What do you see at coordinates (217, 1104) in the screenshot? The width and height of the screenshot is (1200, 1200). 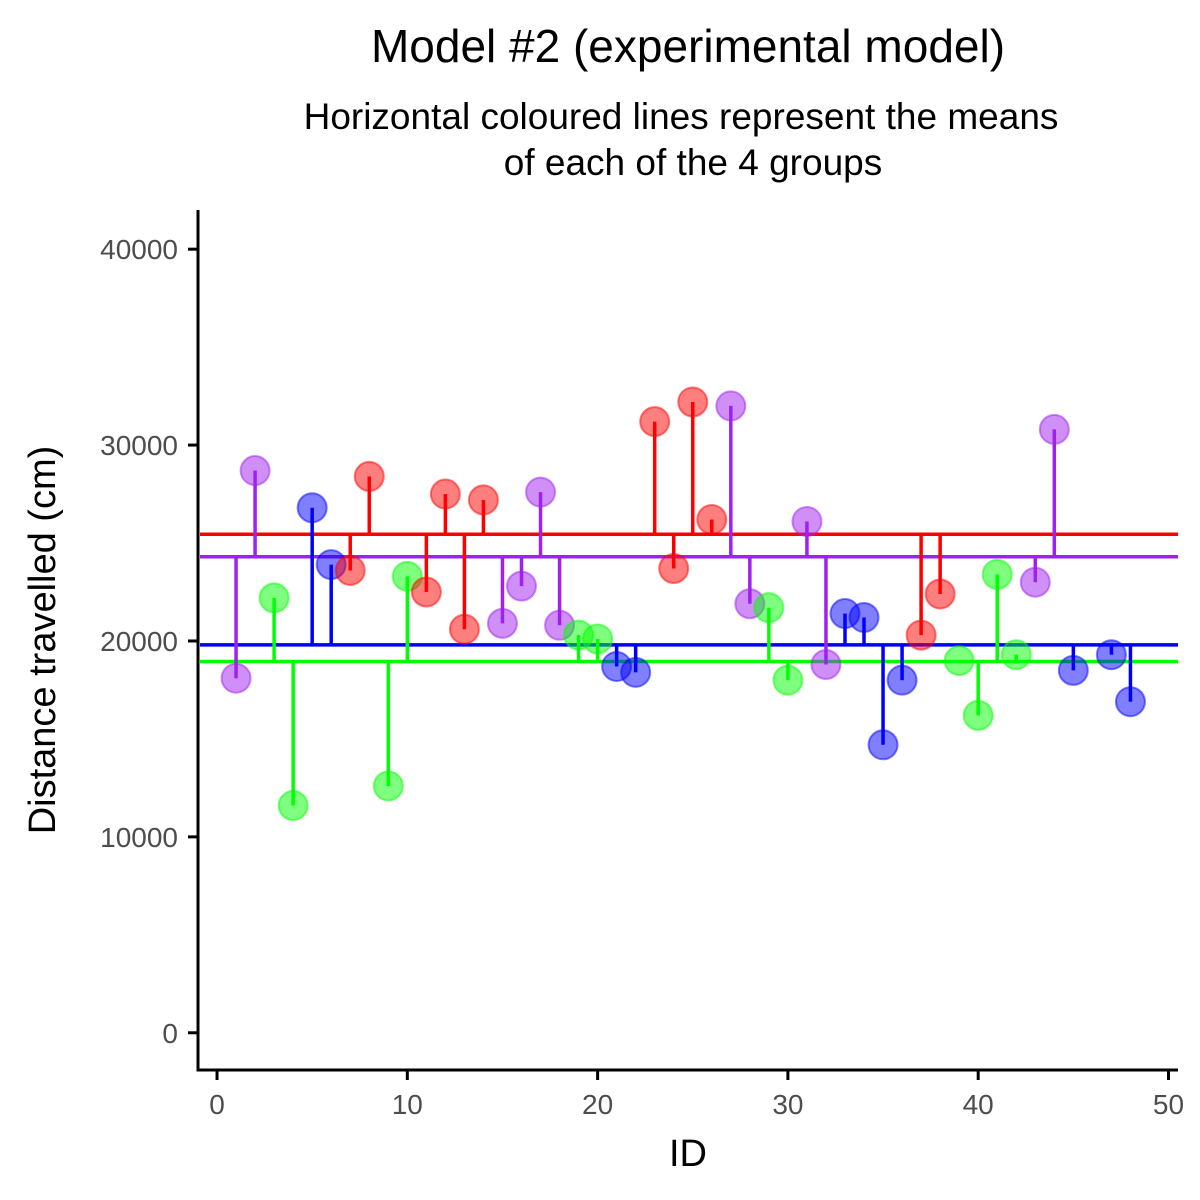 I see `x-tick-label-0: 0` at bounding box center [217, 1104].